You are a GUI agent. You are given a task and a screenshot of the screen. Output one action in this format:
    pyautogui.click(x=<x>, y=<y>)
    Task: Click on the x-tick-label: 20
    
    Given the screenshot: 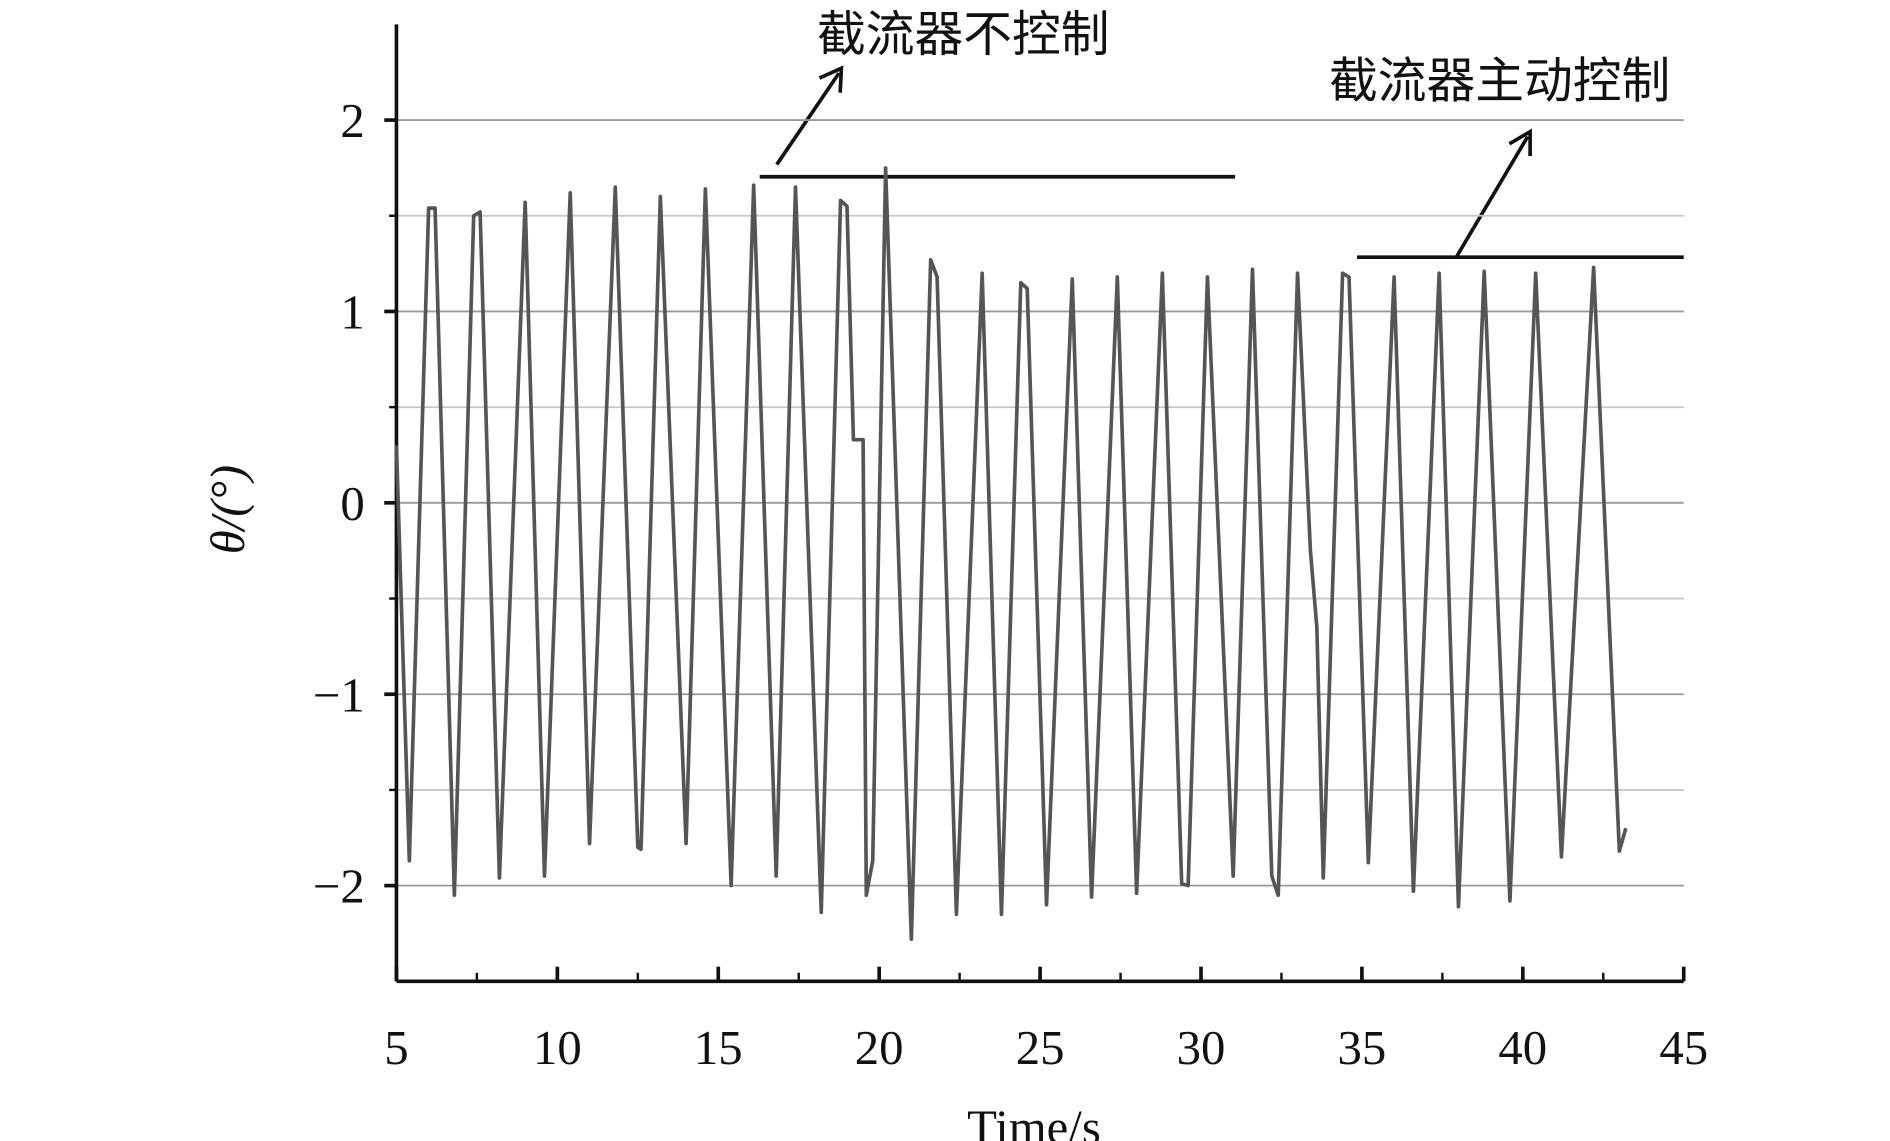 What is the action you would take?
    pyautogui.click(x=879, y=1048)
    